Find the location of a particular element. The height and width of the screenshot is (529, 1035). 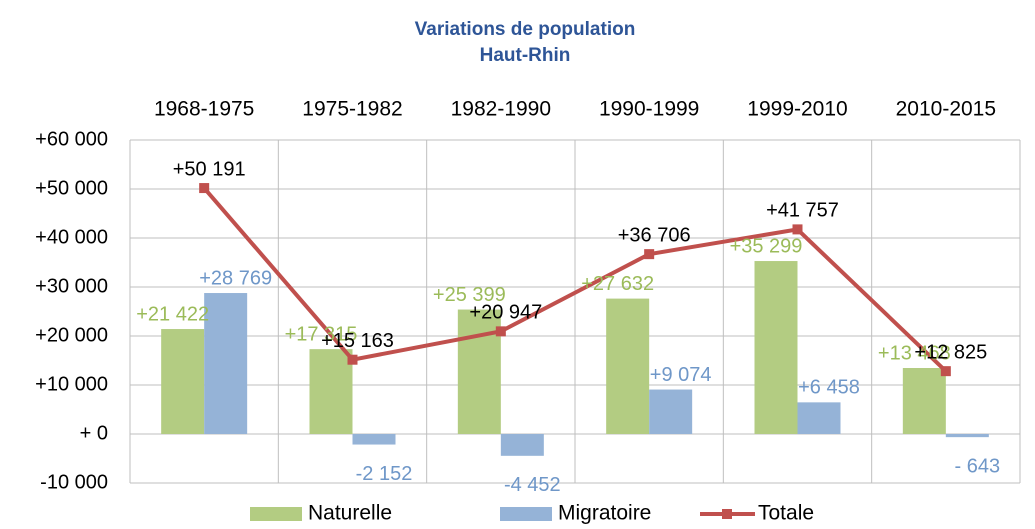

chart-subtitle: Haut-Rhin is located at coordinates (525, 55).